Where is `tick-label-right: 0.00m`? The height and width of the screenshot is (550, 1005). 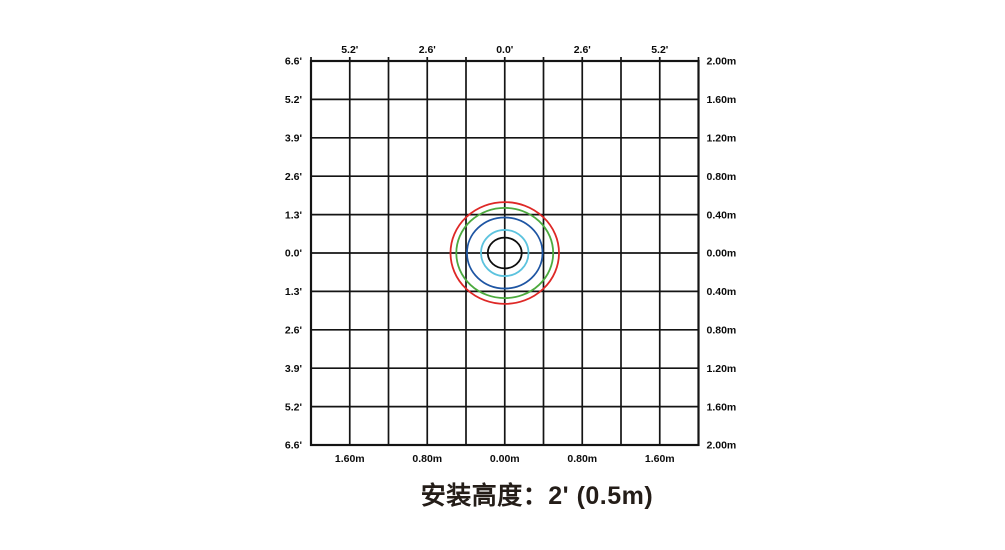 tick-label-right: 0.00m is located at coordinates (722, 254).